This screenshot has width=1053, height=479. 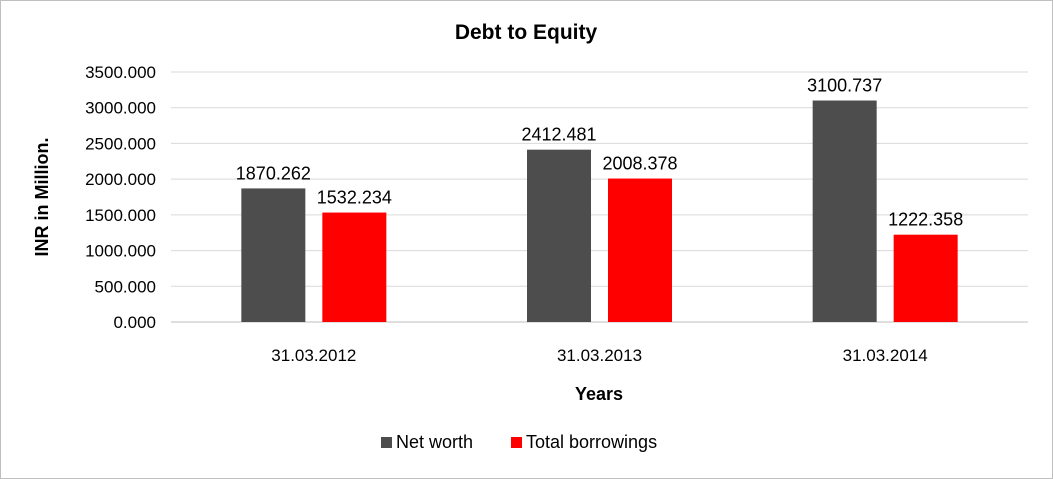 I want to click on y-tick-label: 1500.000, so click(x=120, y=215).